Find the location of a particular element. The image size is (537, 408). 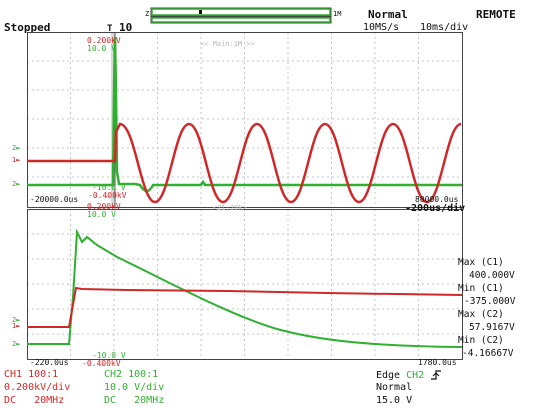

trigger-mode-footer: Normal is located at coordinates (394, 387).